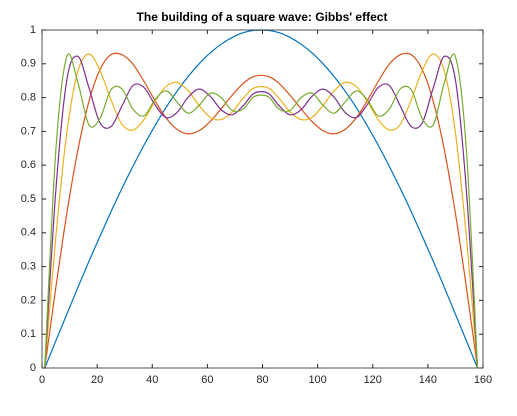 The height and width of the screenshot is (416, 517). What do you see at coordinates (28, 131) in the screenshot?
I see `y-tick-label: 0.7` at bounding box center [28, 131].